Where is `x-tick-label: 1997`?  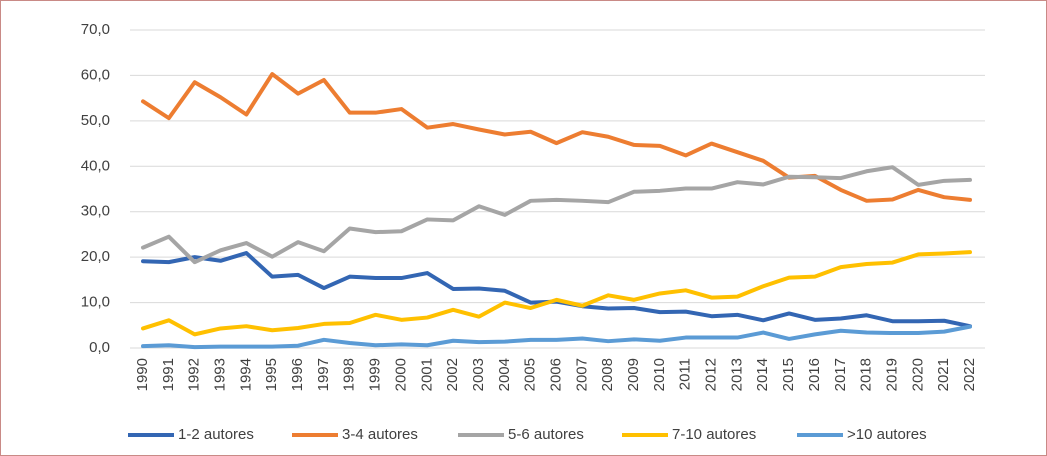
x-tick-label: 1997 is located at coordinates (323, 374).